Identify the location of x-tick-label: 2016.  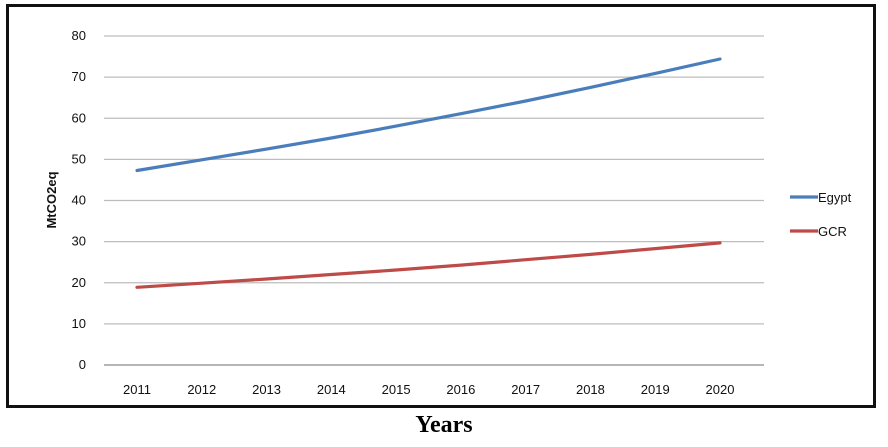
(460, 389).